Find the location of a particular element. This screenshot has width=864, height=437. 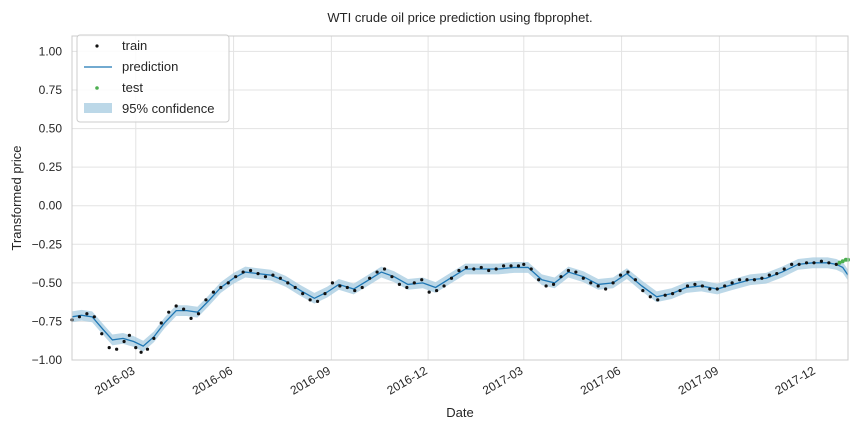

test-point is located at coordinates (839, 262).